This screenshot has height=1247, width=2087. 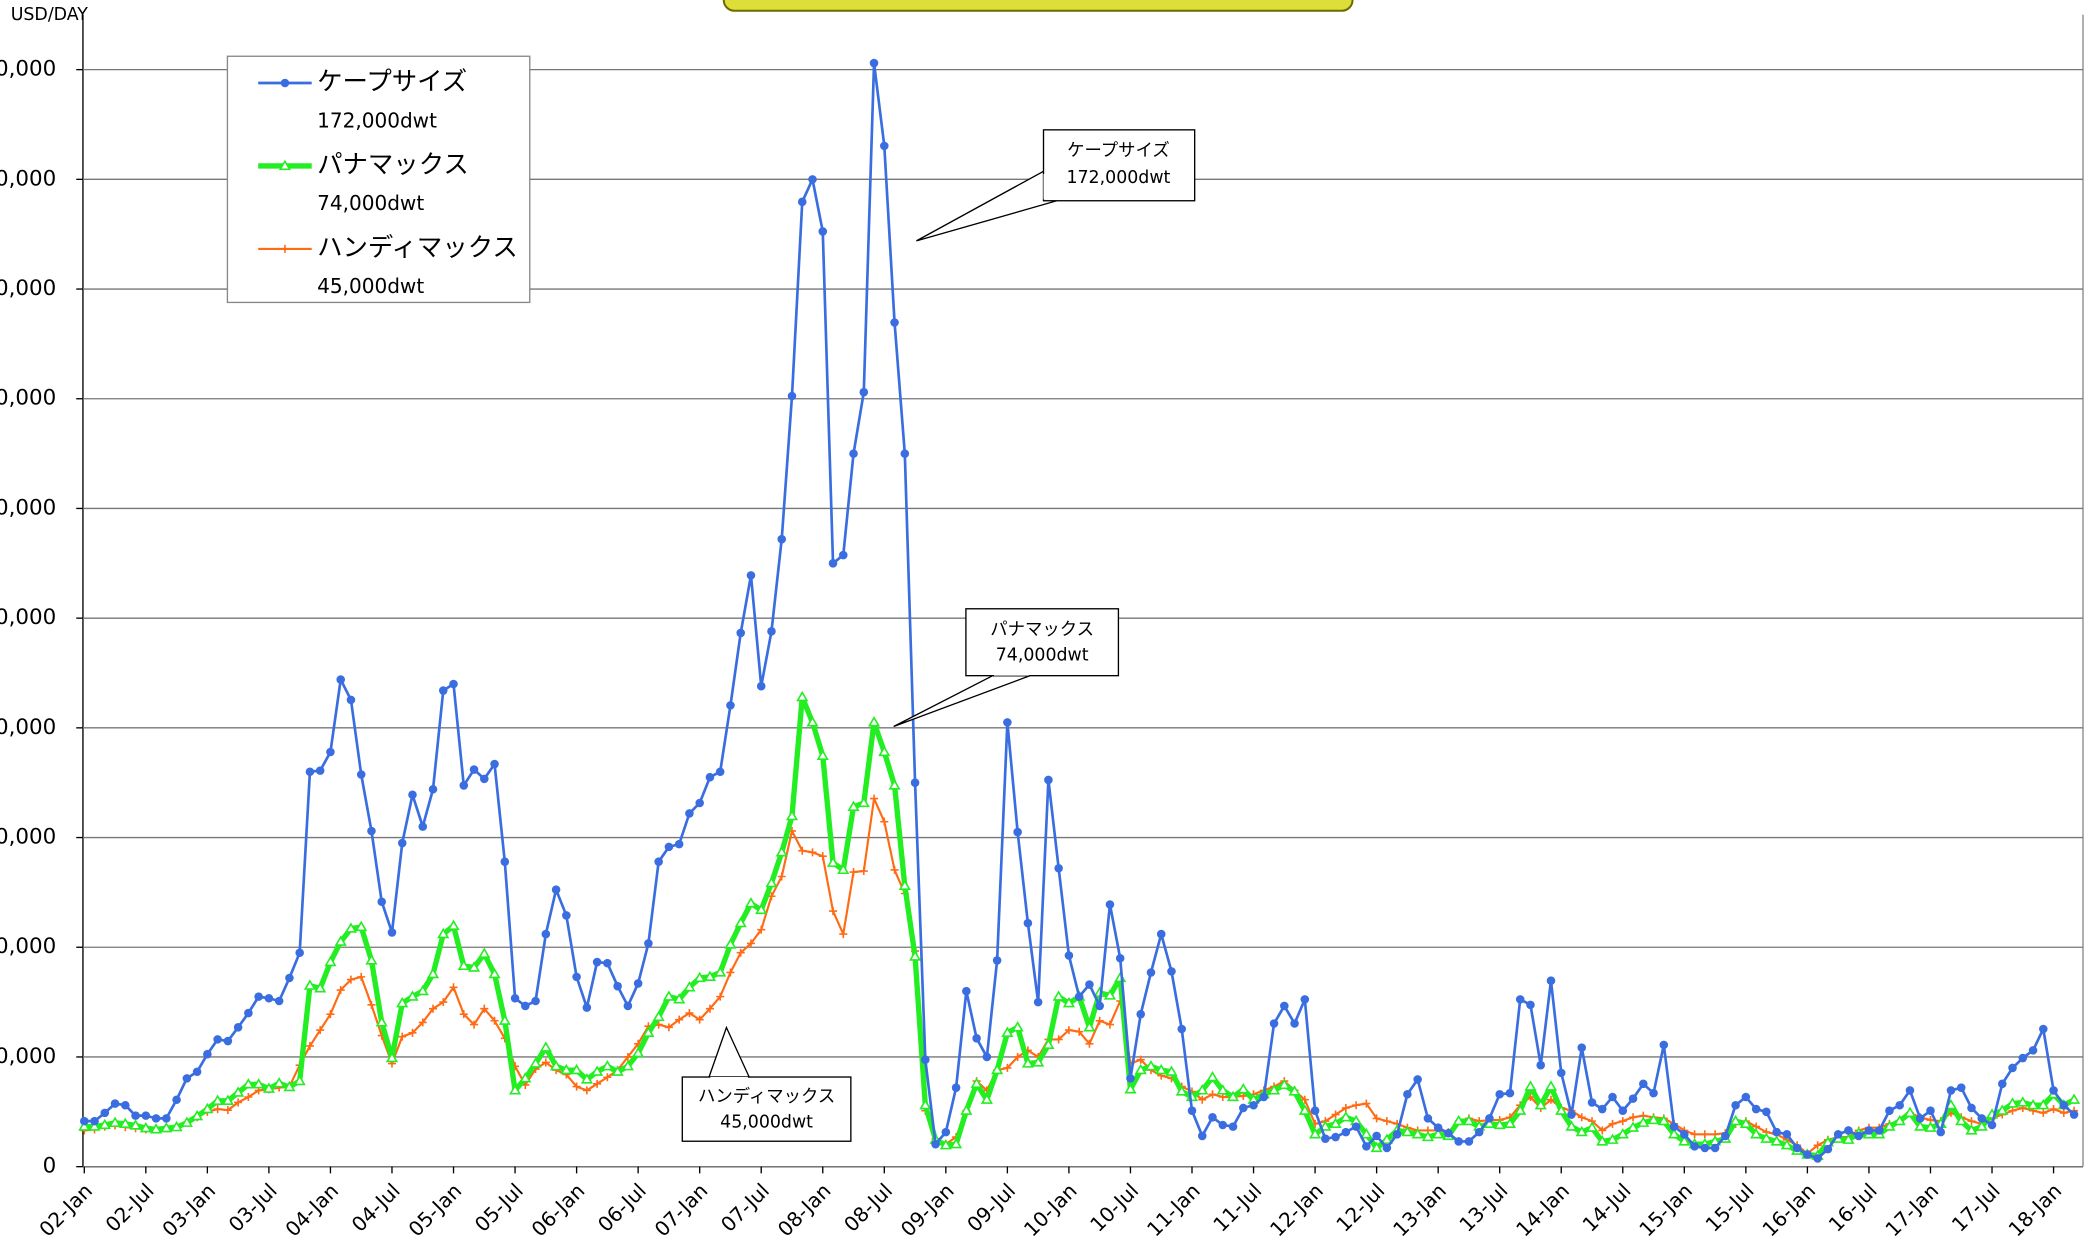 What do you see at coordinates (1483, 1208) in the screenshot?
I see `x-tick-label: 13-Jul` at bounding box center [1483, 1208].